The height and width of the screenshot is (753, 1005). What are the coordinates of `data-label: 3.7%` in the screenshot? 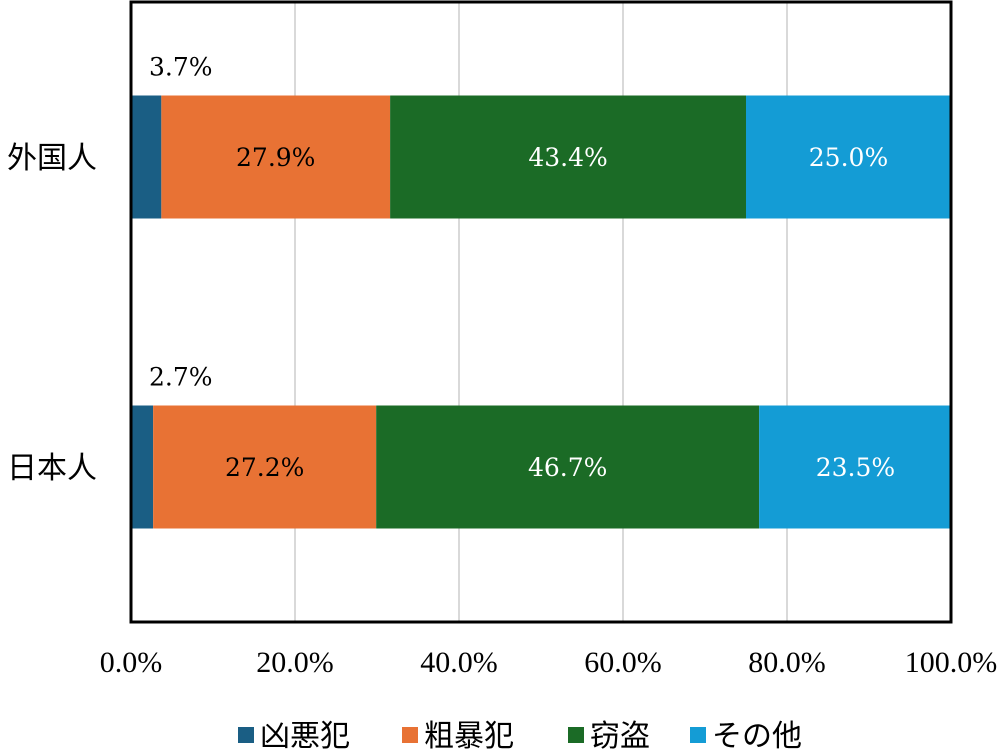 It's located at (181, 67).